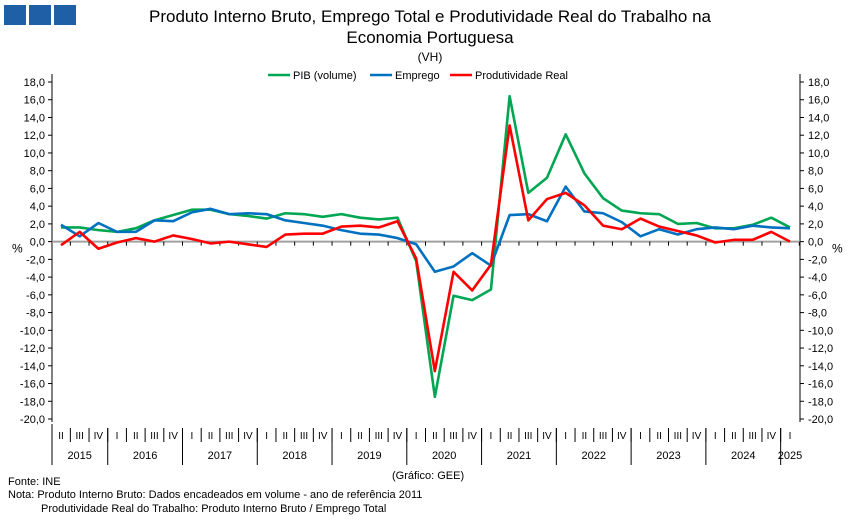 The image size is (851, 523). What do you see at coordinates (815, 225) in the screenshot?
I see `right-tick-label: 2,0` at bounding box center [815, 225].